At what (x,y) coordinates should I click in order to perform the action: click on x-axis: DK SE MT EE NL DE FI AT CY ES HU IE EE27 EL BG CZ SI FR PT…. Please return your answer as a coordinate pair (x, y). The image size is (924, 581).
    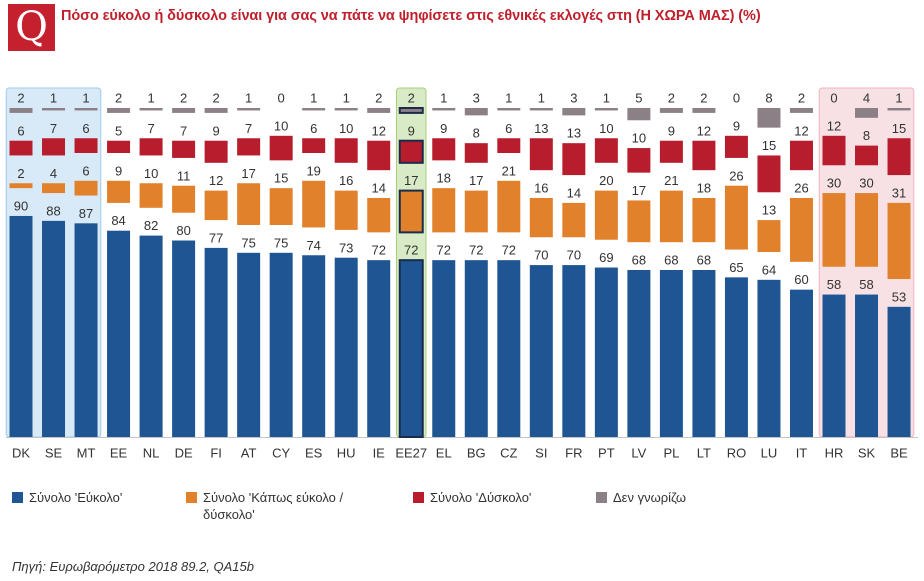
    Looking at the image, I should click on (462, 449).